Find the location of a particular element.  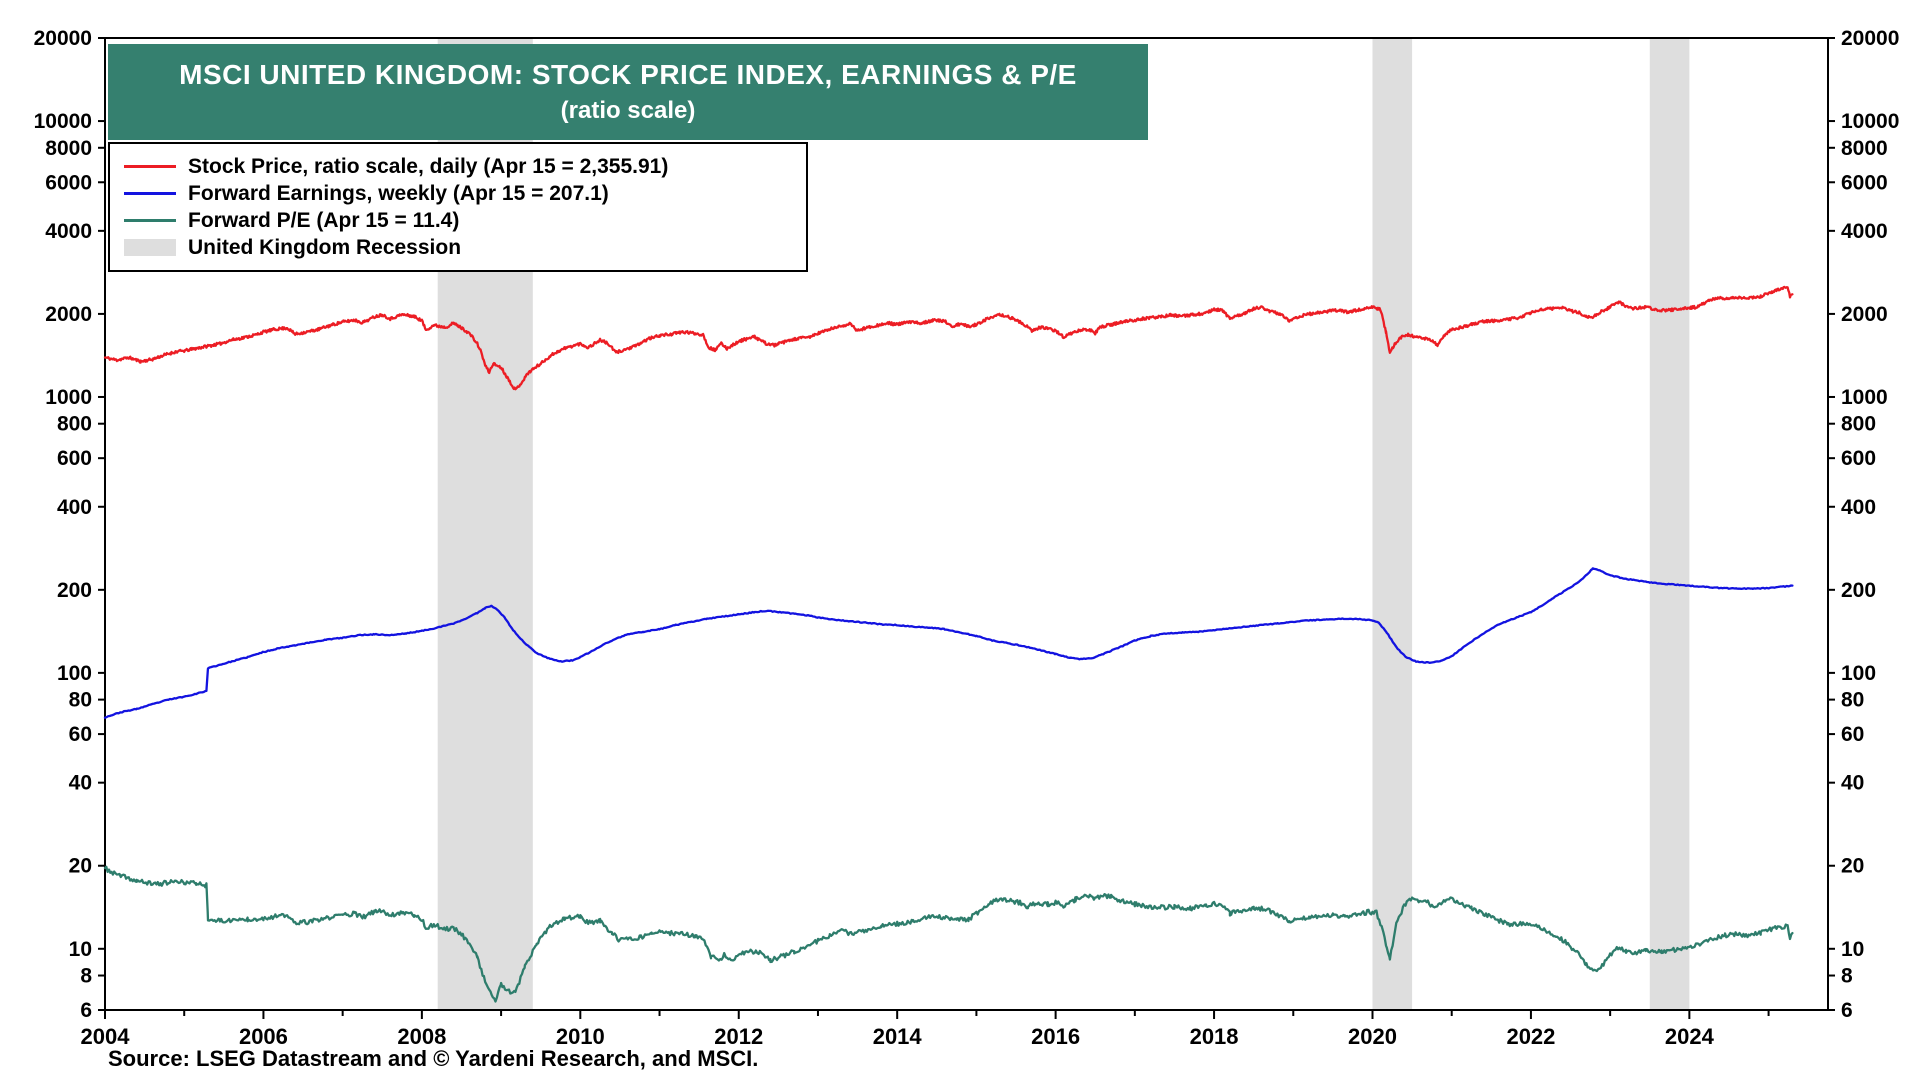

x-axis-label: 2012 is located at coordinates (738, 1036).